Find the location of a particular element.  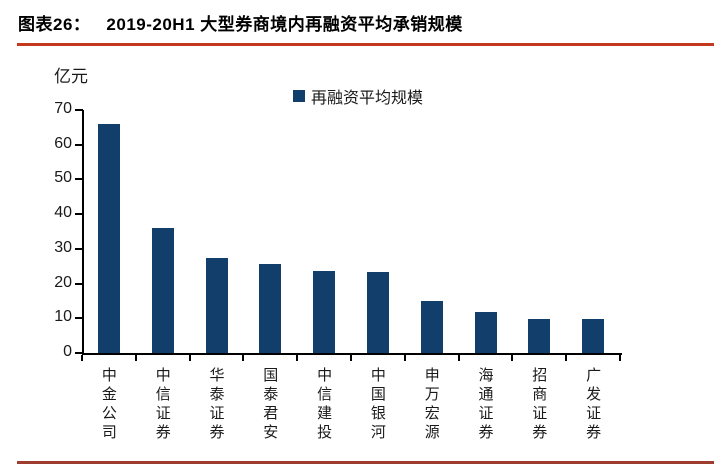

figure-title: 2019-20H1 大型券商境内再融资平均承销规模 is located at coordinates (284, 24).